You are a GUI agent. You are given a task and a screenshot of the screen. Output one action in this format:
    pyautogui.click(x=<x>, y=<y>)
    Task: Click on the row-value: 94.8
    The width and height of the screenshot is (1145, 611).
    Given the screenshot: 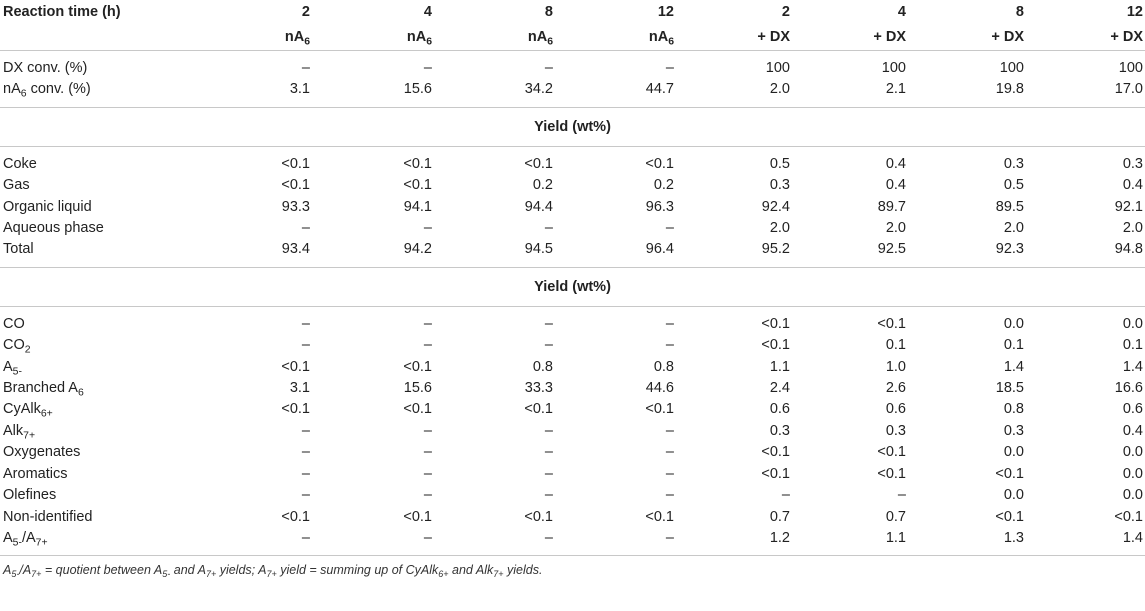 What is the action you would take?
    pyautogui.click(x=1128, y=249)
    